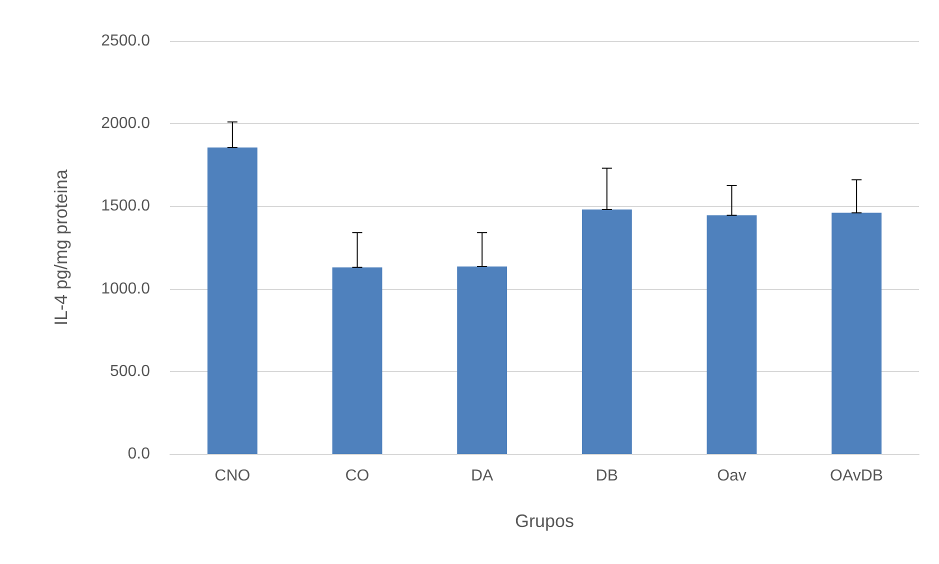 This screenshot has width=939, height=564. I want to click on x-tick-label: DB, so click(607, 476).